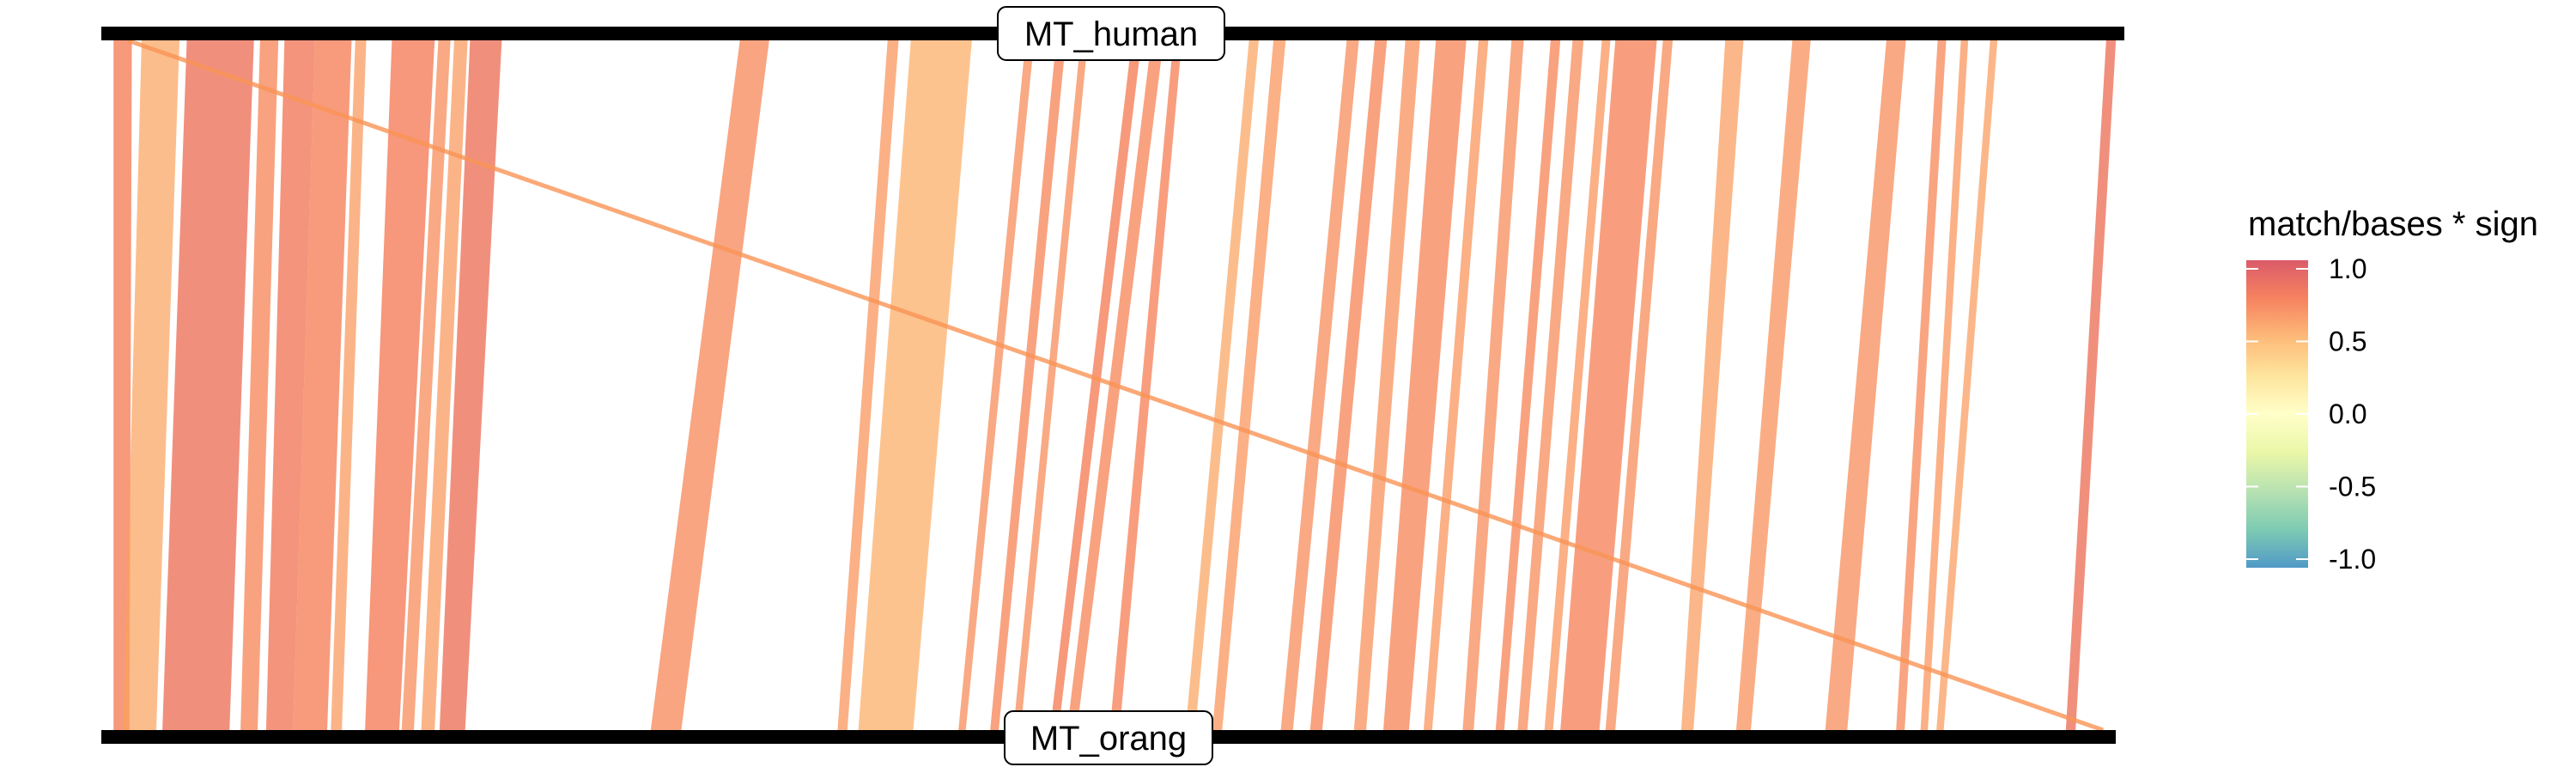 Image resolution: width=2576 pixels, height=773 pixels. I want to click on bottom-sequence-label: MT_orang, so click(1108, 737).